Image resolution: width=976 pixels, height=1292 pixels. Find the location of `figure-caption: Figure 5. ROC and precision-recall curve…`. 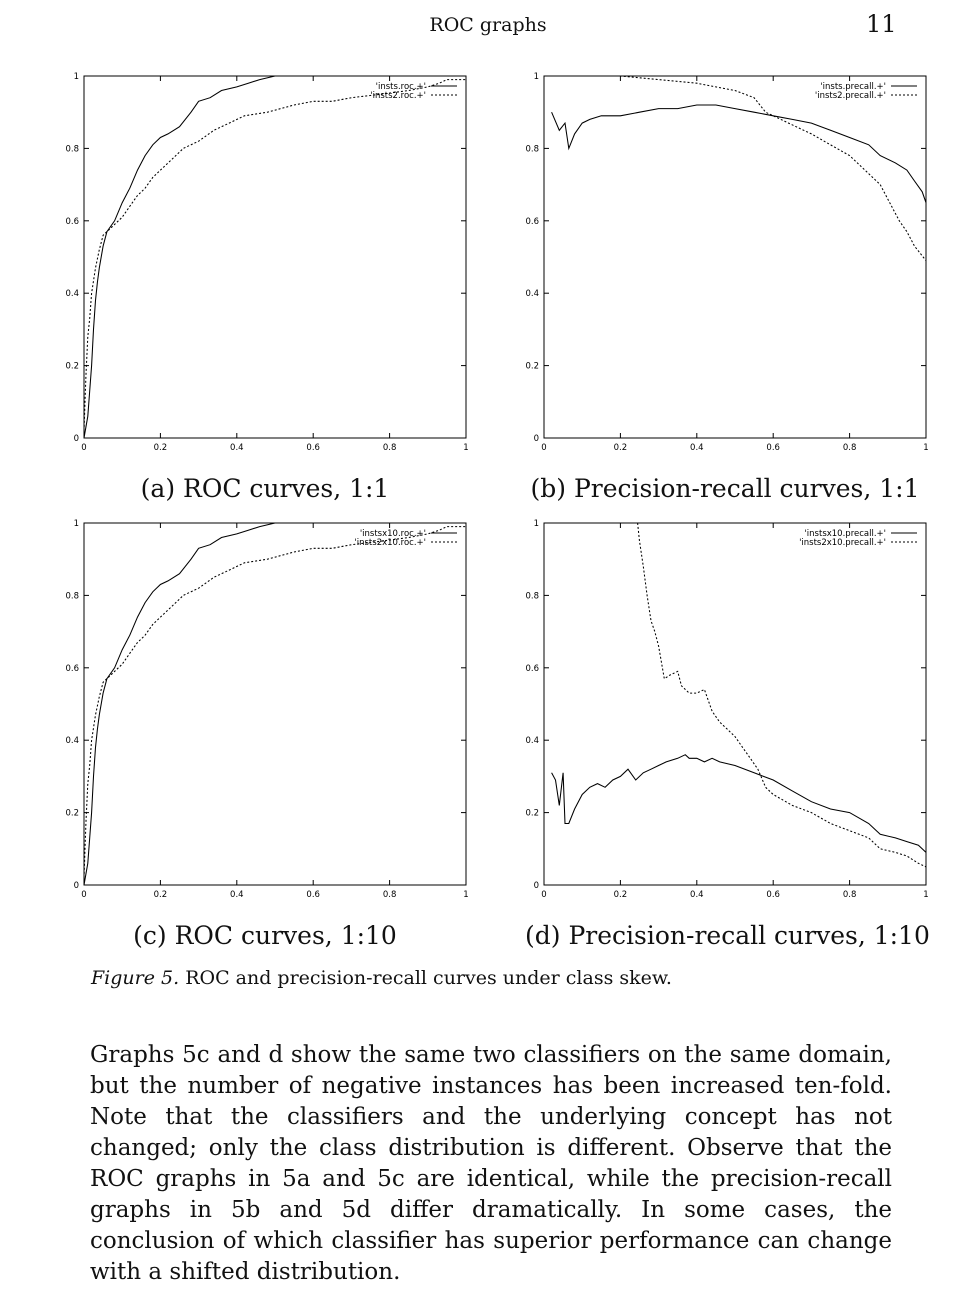

figure-caption: Figure 5. ROC and precision-recall curve… is located at coordinates (381, 978).